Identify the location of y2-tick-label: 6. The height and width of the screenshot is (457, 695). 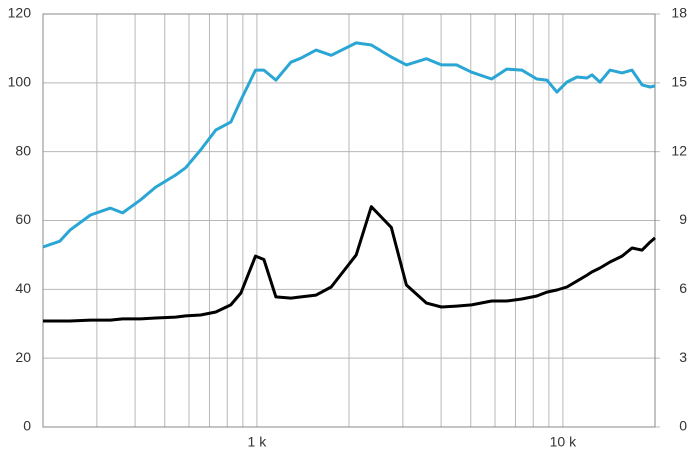
(683, 288).